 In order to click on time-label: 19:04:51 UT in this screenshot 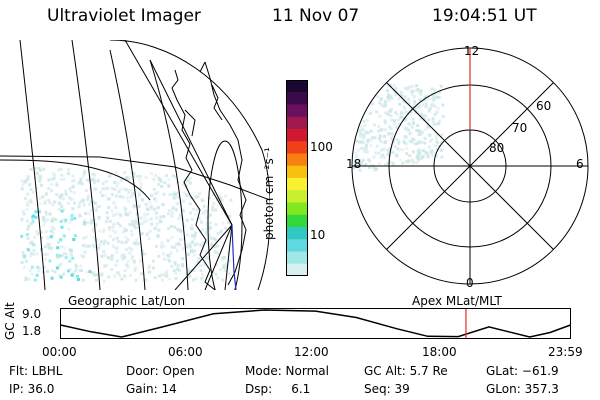, I will do `click(484, 16)`.